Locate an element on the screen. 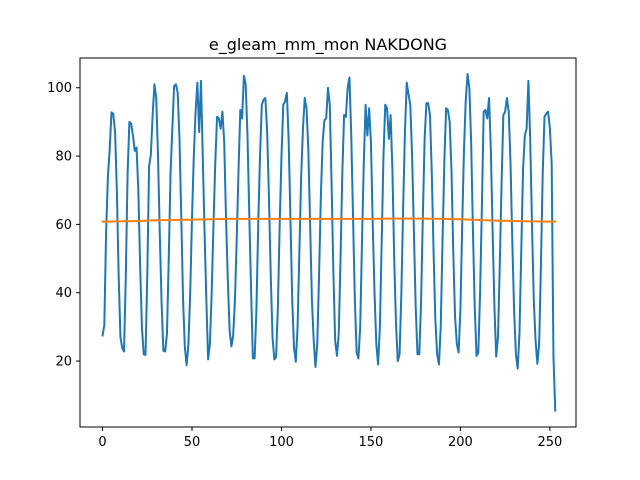  x-axis: 0 50 100 150 200 250 is located at coordinates (330, 438).